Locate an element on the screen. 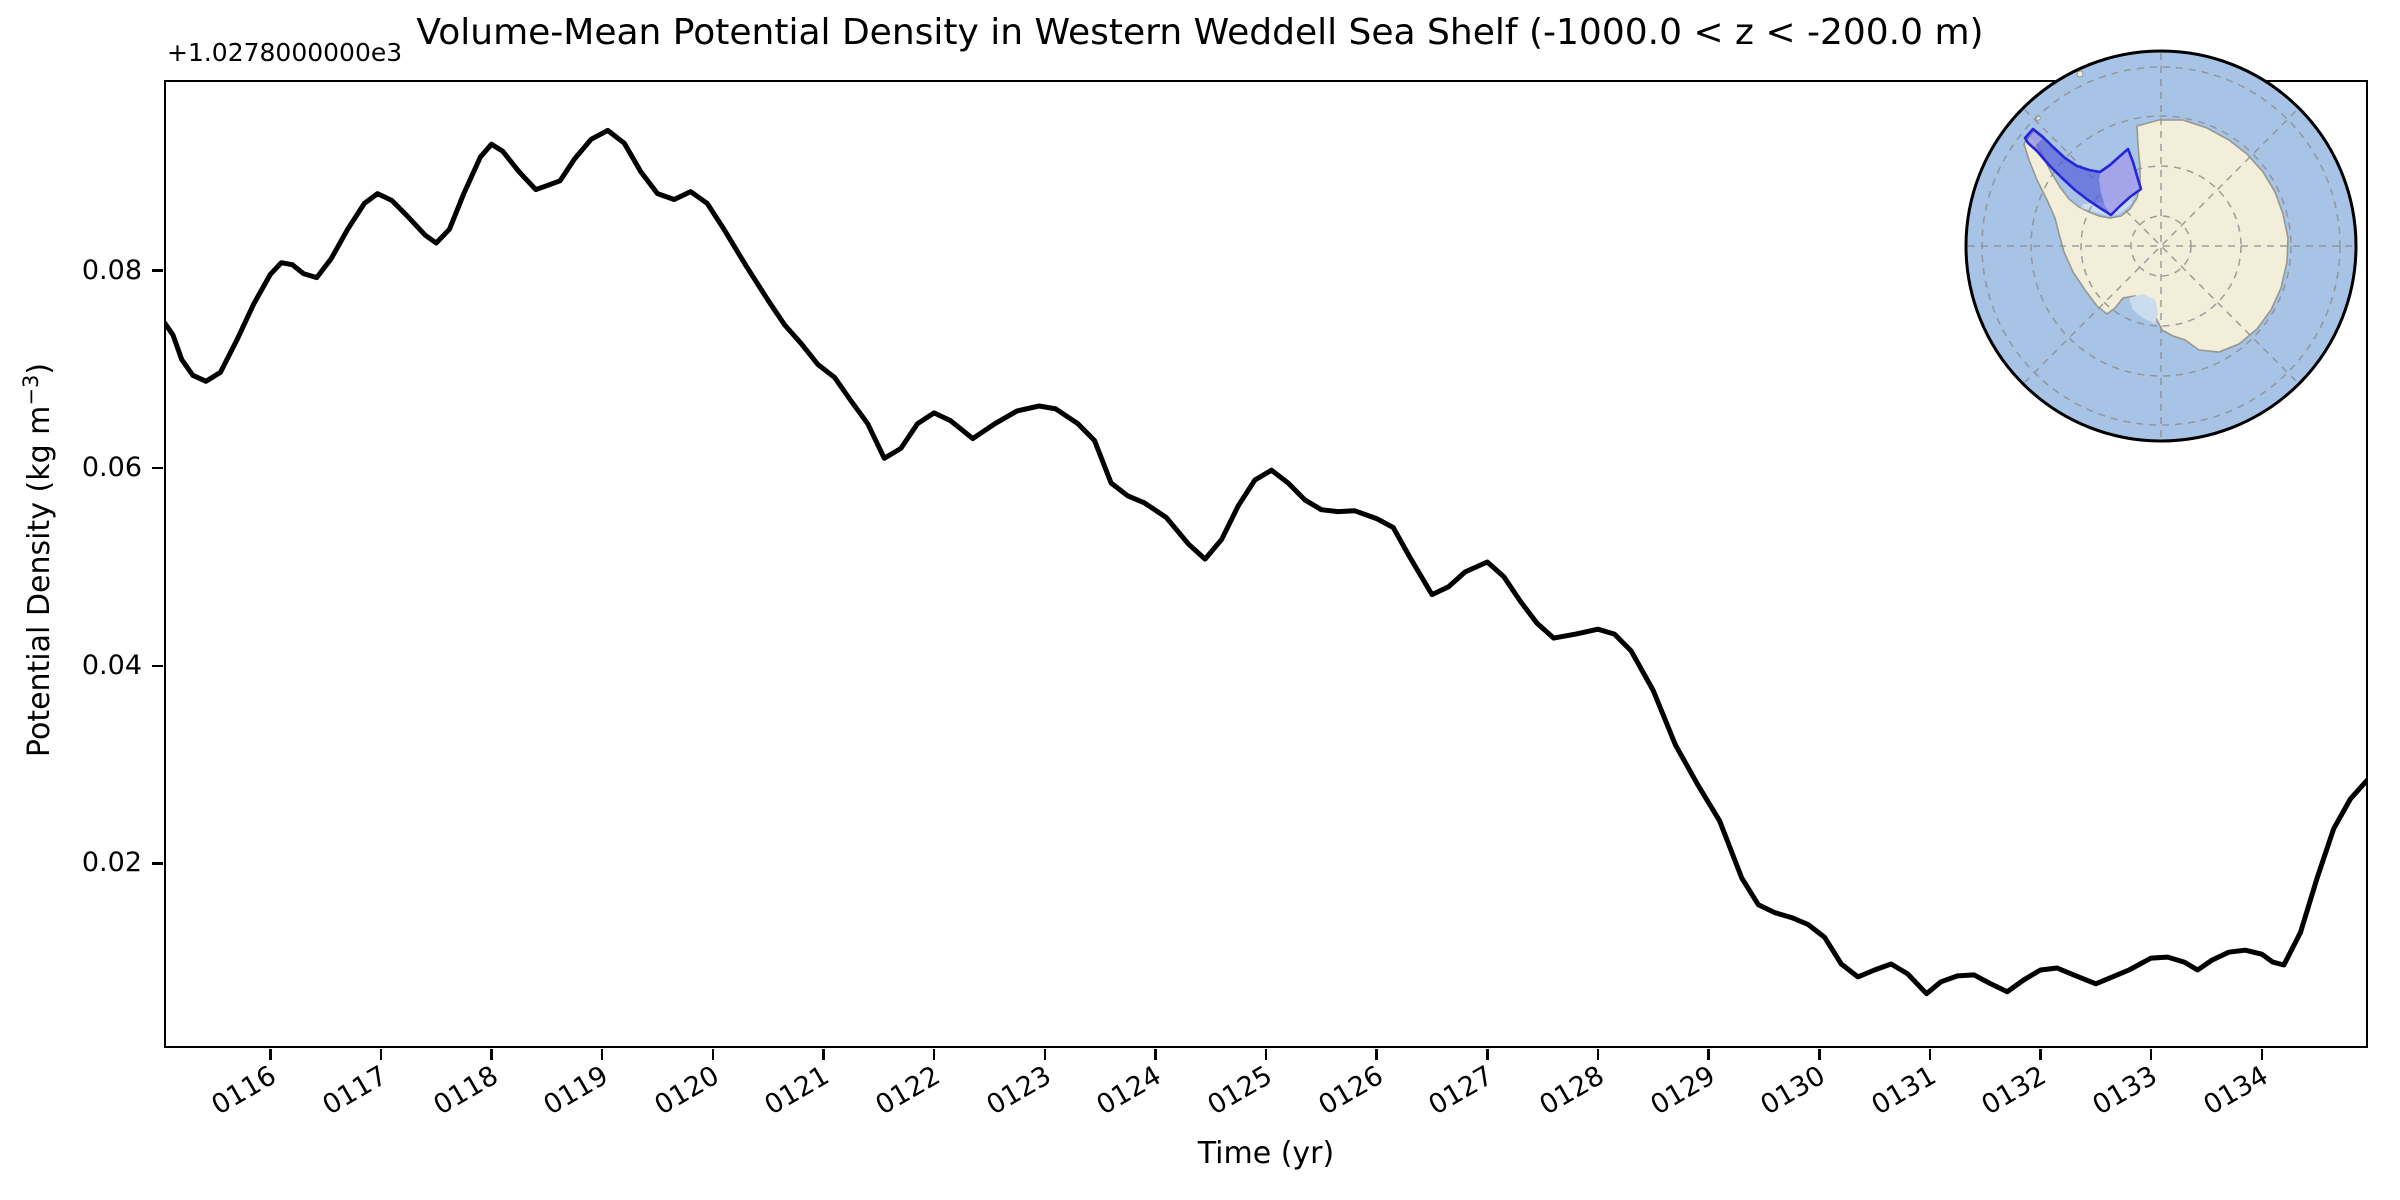 The height and width of the screenshot is (1200, 2400). weddell-shelf-region is located at coordinates (2083, 172).